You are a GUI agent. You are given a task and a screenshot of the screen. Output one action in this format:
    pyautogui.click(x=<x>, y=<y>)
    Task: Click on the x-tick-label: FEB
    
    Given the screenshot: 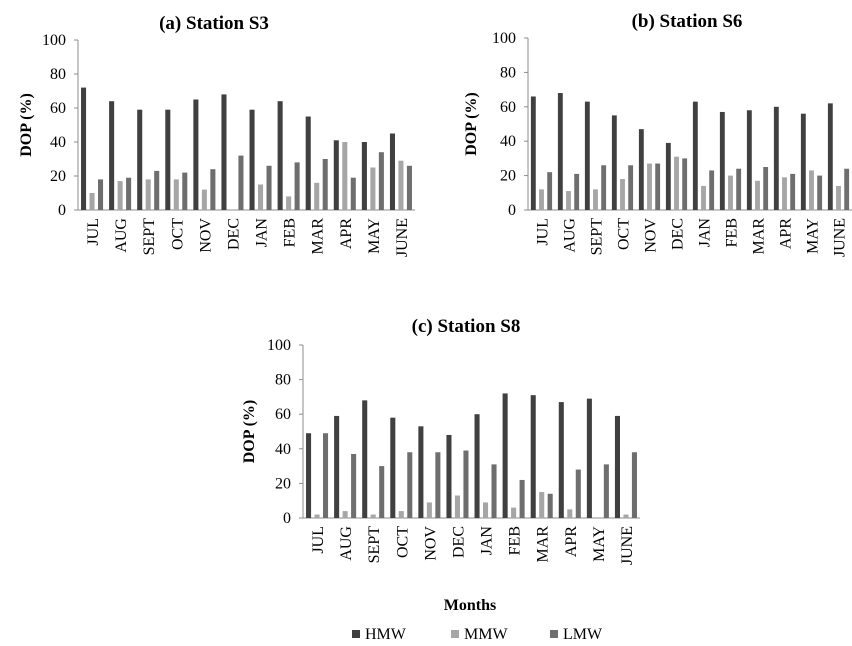 What is the action you would take?
    pyautogui.click(x=515, y=540)
    